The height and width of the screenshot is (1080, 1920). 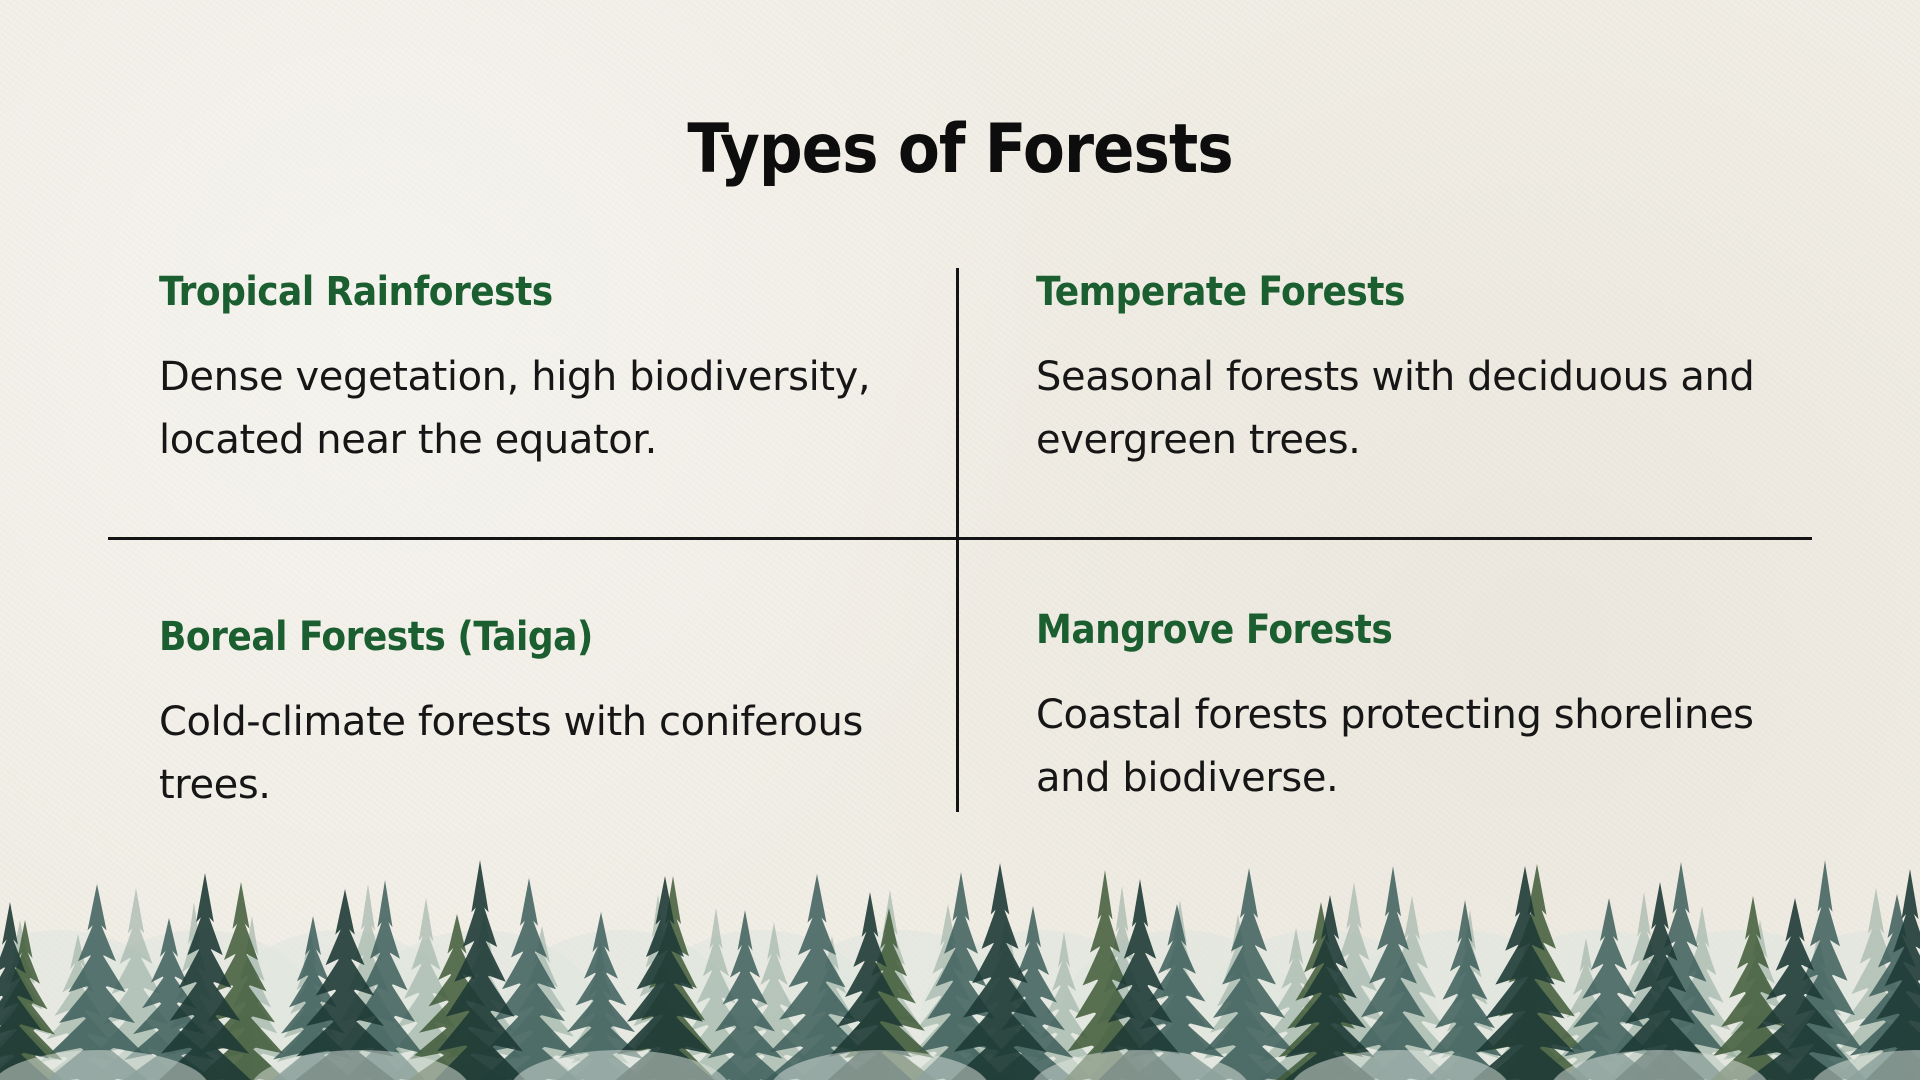 I want to click on vertical-divider, so click(x=957, y=540).